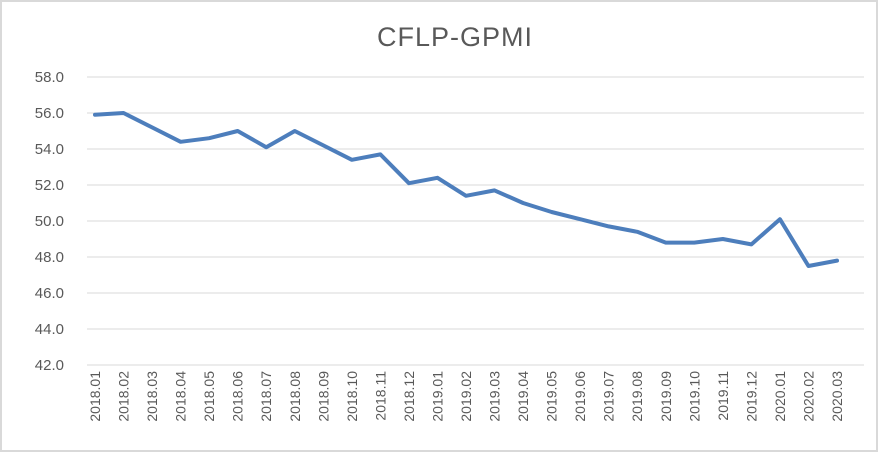 Image resolution: width=878 pixels, height=452 pixels. Describe the element at coordinates (209, 396) in the screenshot. I see `x-axis-tick-label: 2018.05` at that location.